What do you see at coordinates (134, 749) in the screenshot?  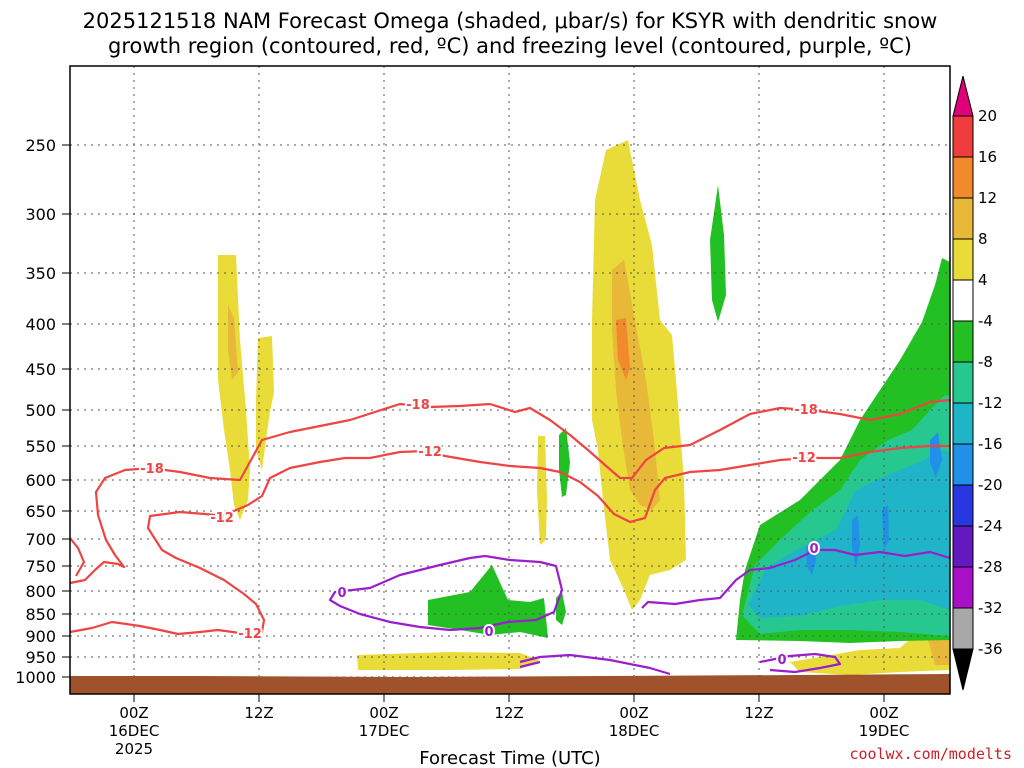 I see `x-tick-label: 2025` at bounding box center [134, 749].